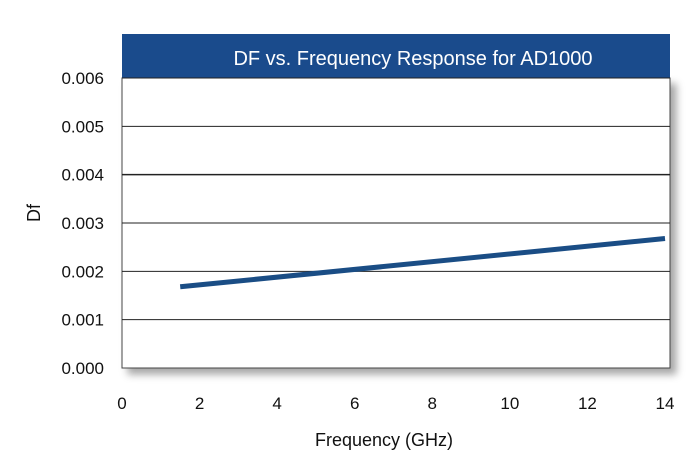 The width and height of the screenshot is (700, 459). I want to click on x-axis-ticks: 0 2 4 6 8 10 12 14, so click(395, 403).